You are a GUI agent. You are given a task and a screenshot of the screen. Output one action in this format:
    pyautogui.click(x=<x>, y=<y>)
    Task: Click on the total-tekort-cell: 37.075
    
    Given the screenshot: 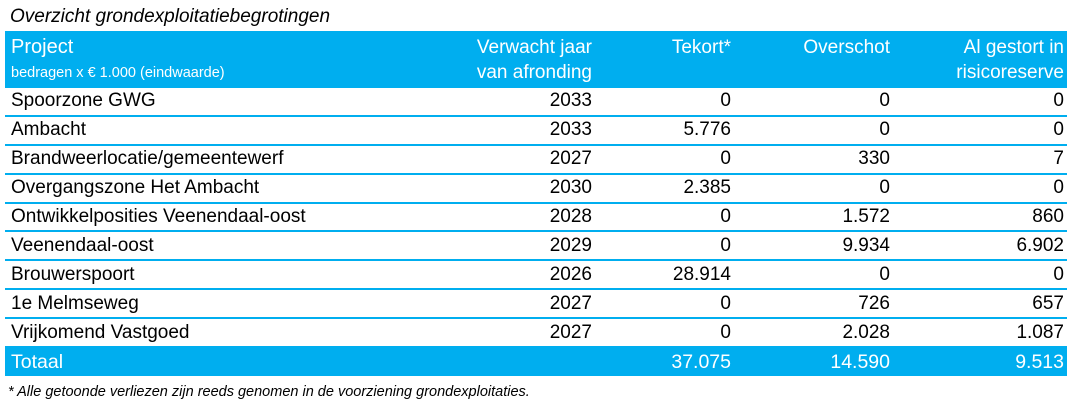 What is the action you would take?
    pyautogui.click(x=701, y=361)
    